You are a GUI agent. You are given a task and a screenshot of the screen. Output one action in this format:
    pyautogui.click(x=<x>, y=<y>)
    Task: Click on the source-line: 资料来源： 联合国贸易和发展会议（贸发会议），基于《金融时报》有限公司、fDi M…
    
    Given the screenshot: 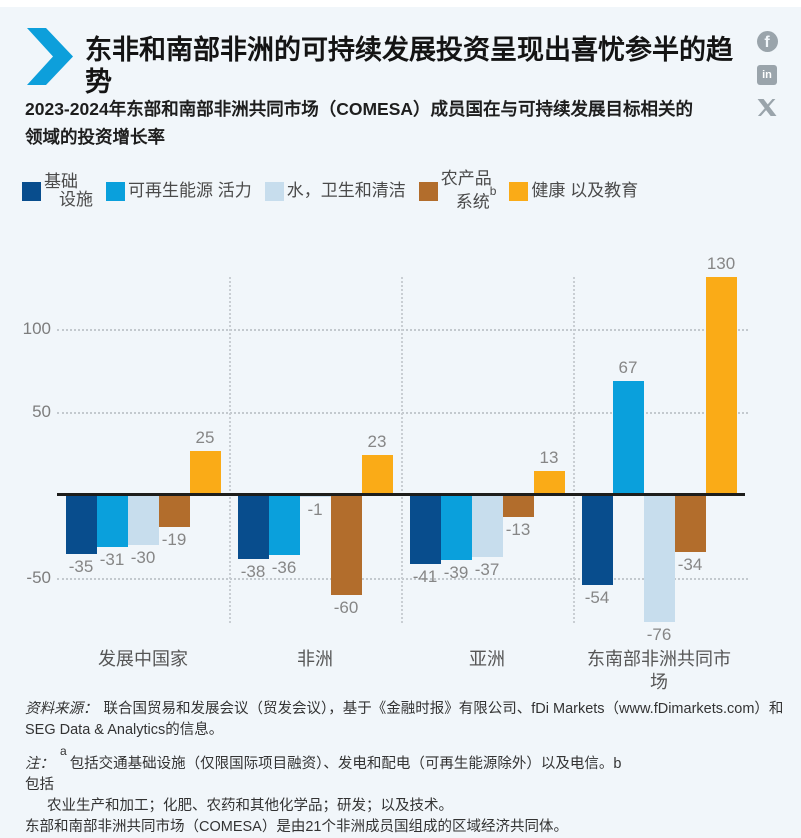 What is the action you would take?
    pyautogui.click(x=406, y=720)
    